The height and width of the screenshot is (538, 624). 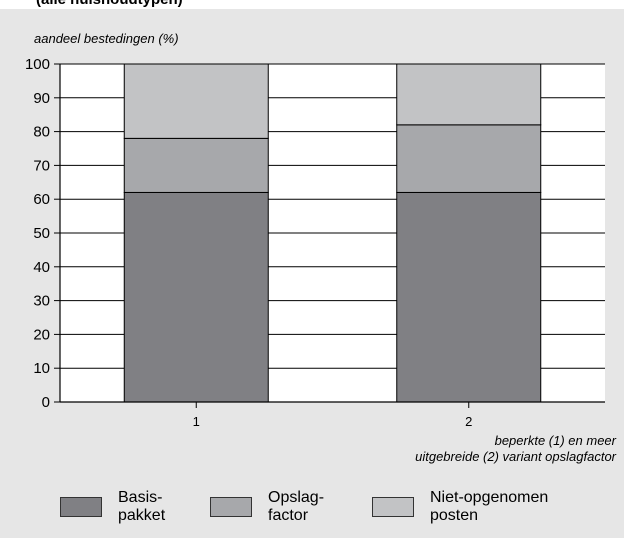 What do you see at coordinates (112, 507) in the screenshot?
I see `legend-item-0: Basis- pakket` at bounding box center [112, 507].